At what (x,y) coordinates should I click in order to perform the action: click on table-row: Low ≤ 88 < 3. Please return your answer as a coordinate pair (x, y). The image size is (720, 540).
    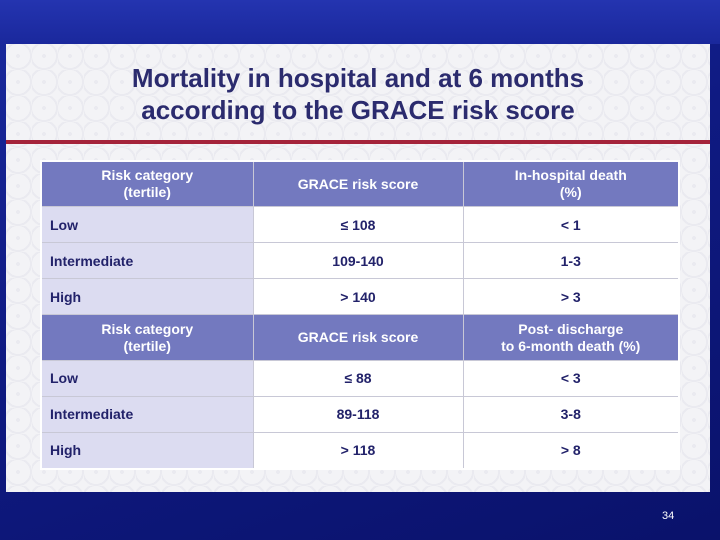
    Looking at the image, I should click on (360, 378).